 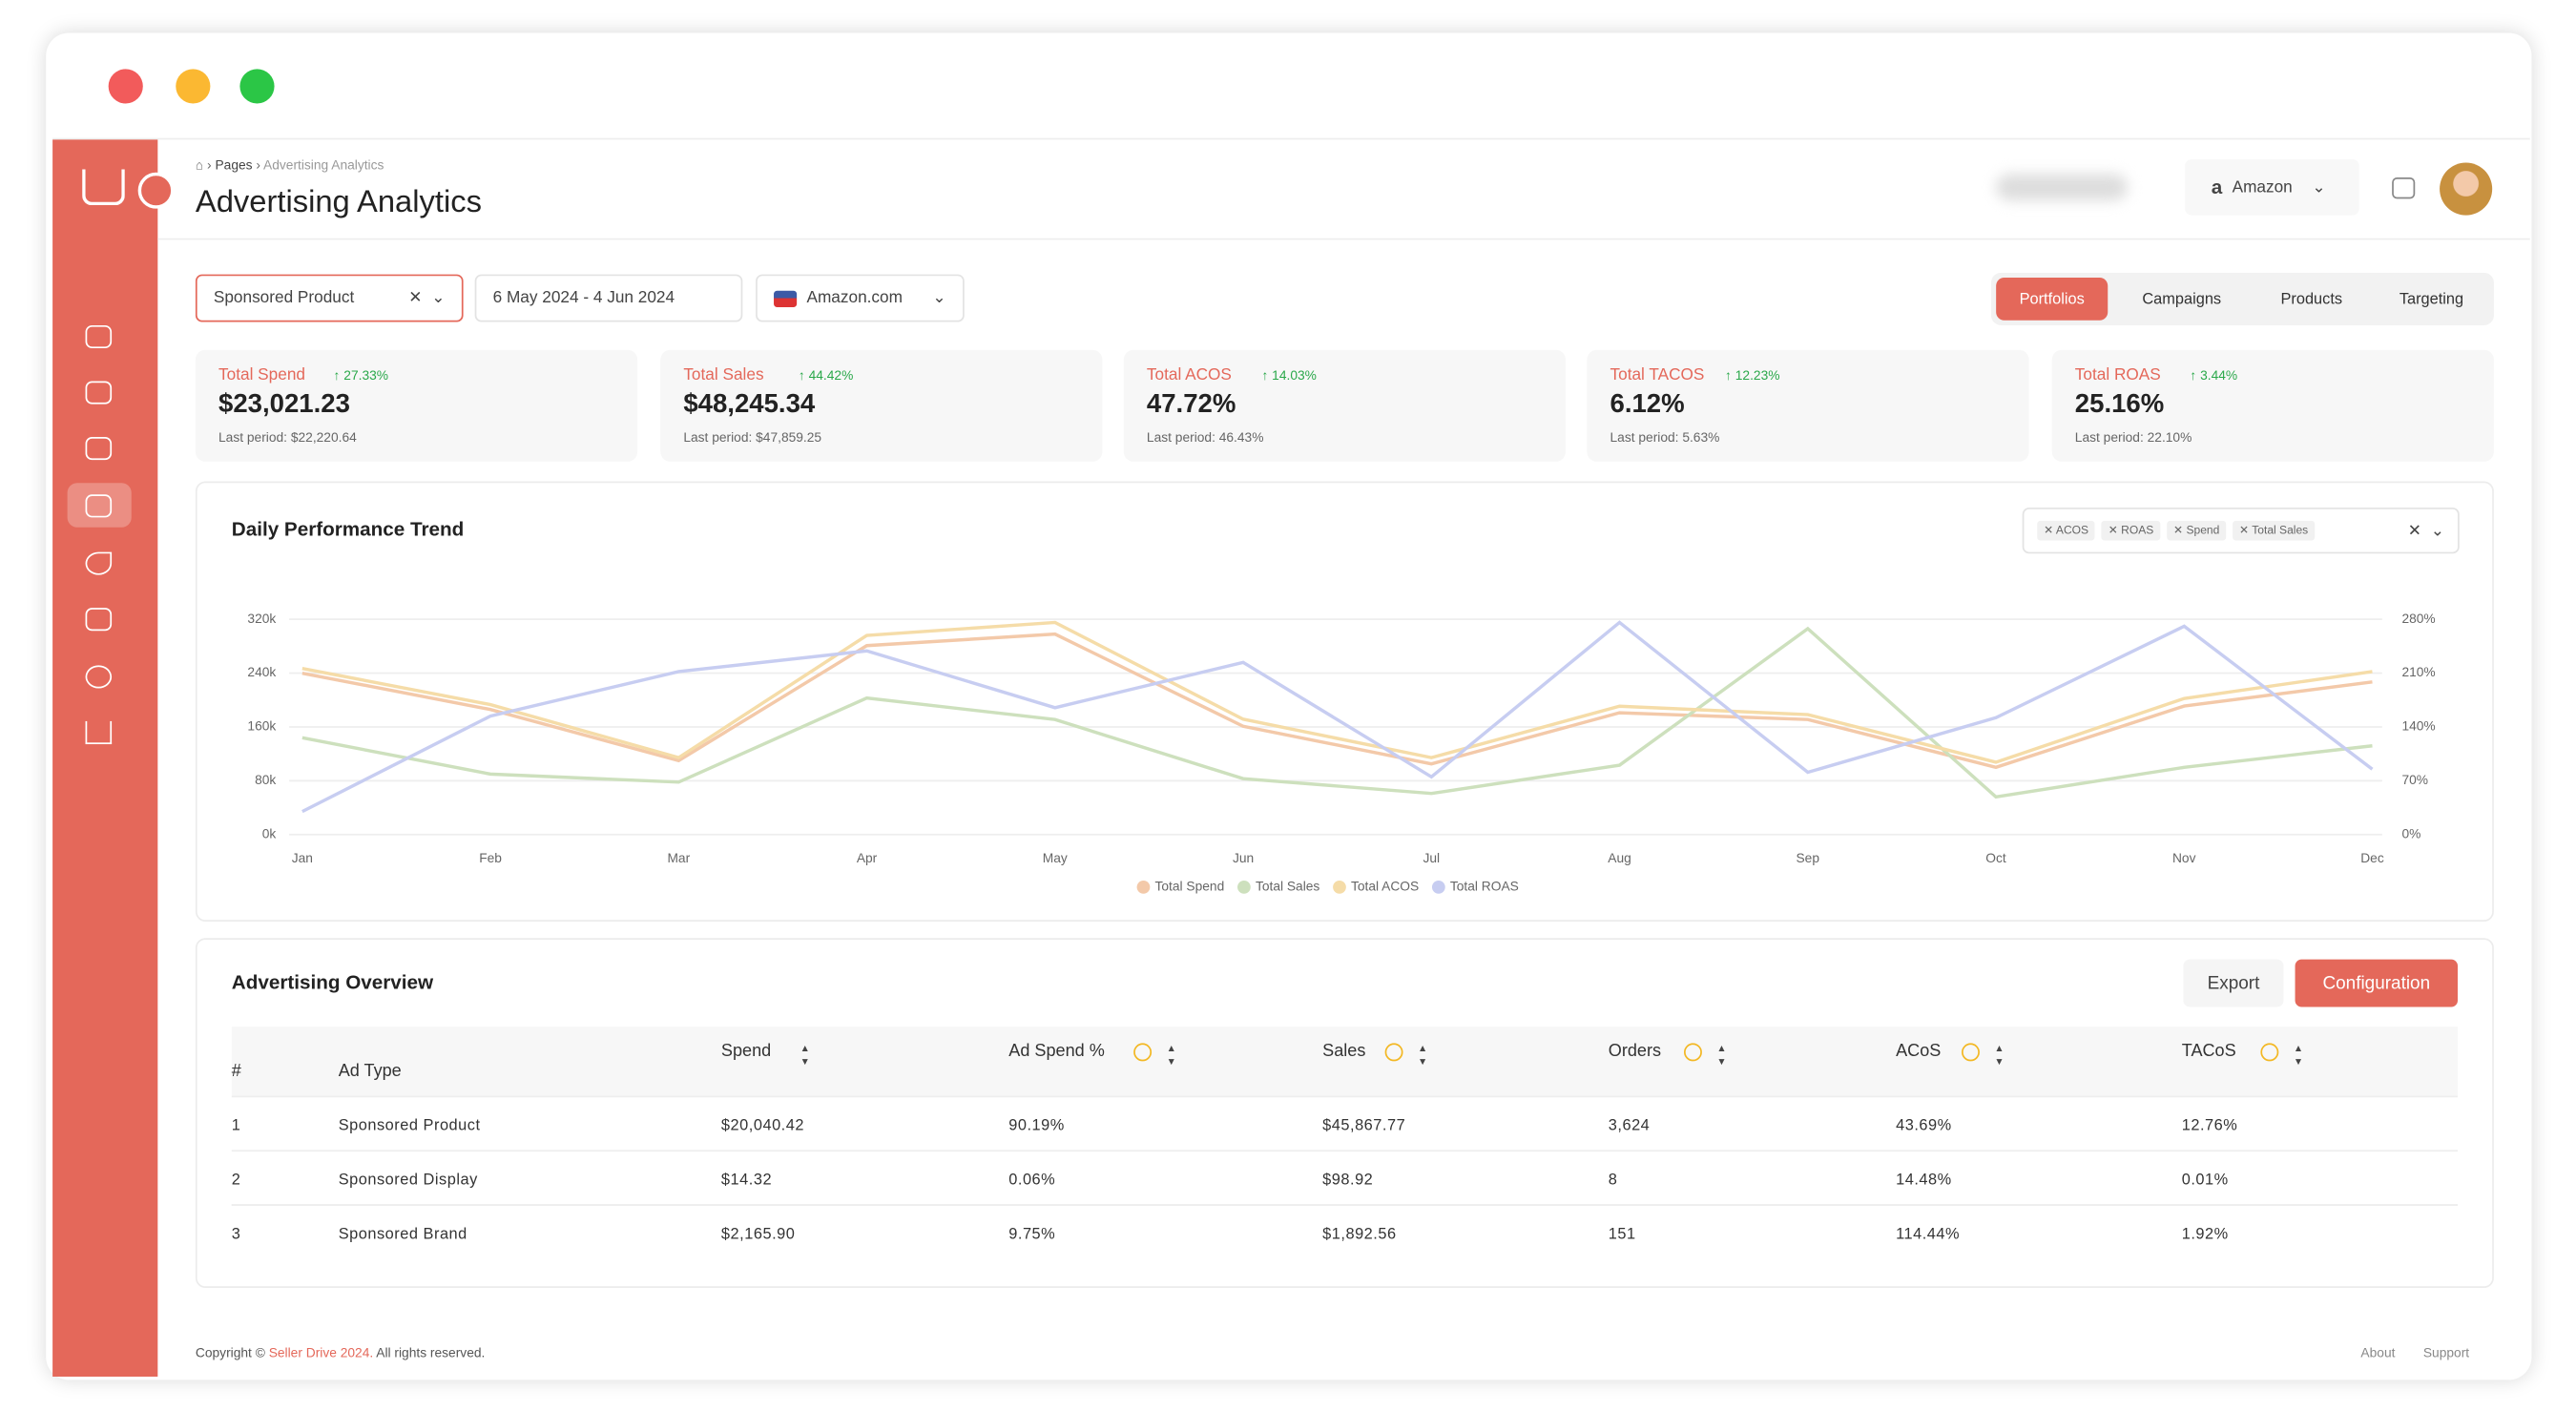 What do you see at coordinates (746, 1051) in the screenshot?
I see `column-header: Spend` at bounding box center [746, 1051].